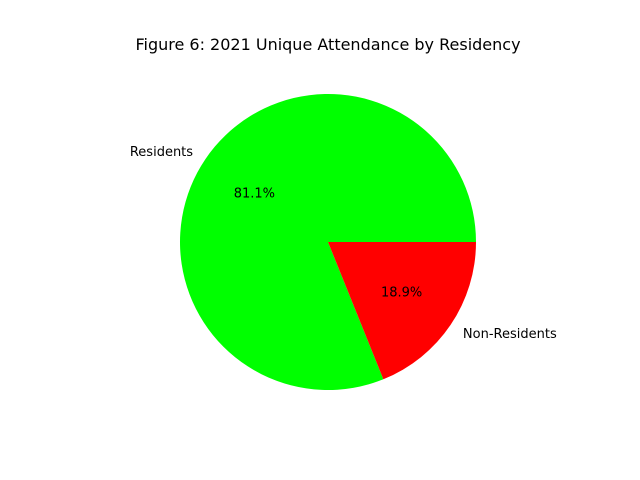 This screenshot has height=480, width=640. I want to click on slice-label-non-residents: Non-Residents, so click(510, 334).